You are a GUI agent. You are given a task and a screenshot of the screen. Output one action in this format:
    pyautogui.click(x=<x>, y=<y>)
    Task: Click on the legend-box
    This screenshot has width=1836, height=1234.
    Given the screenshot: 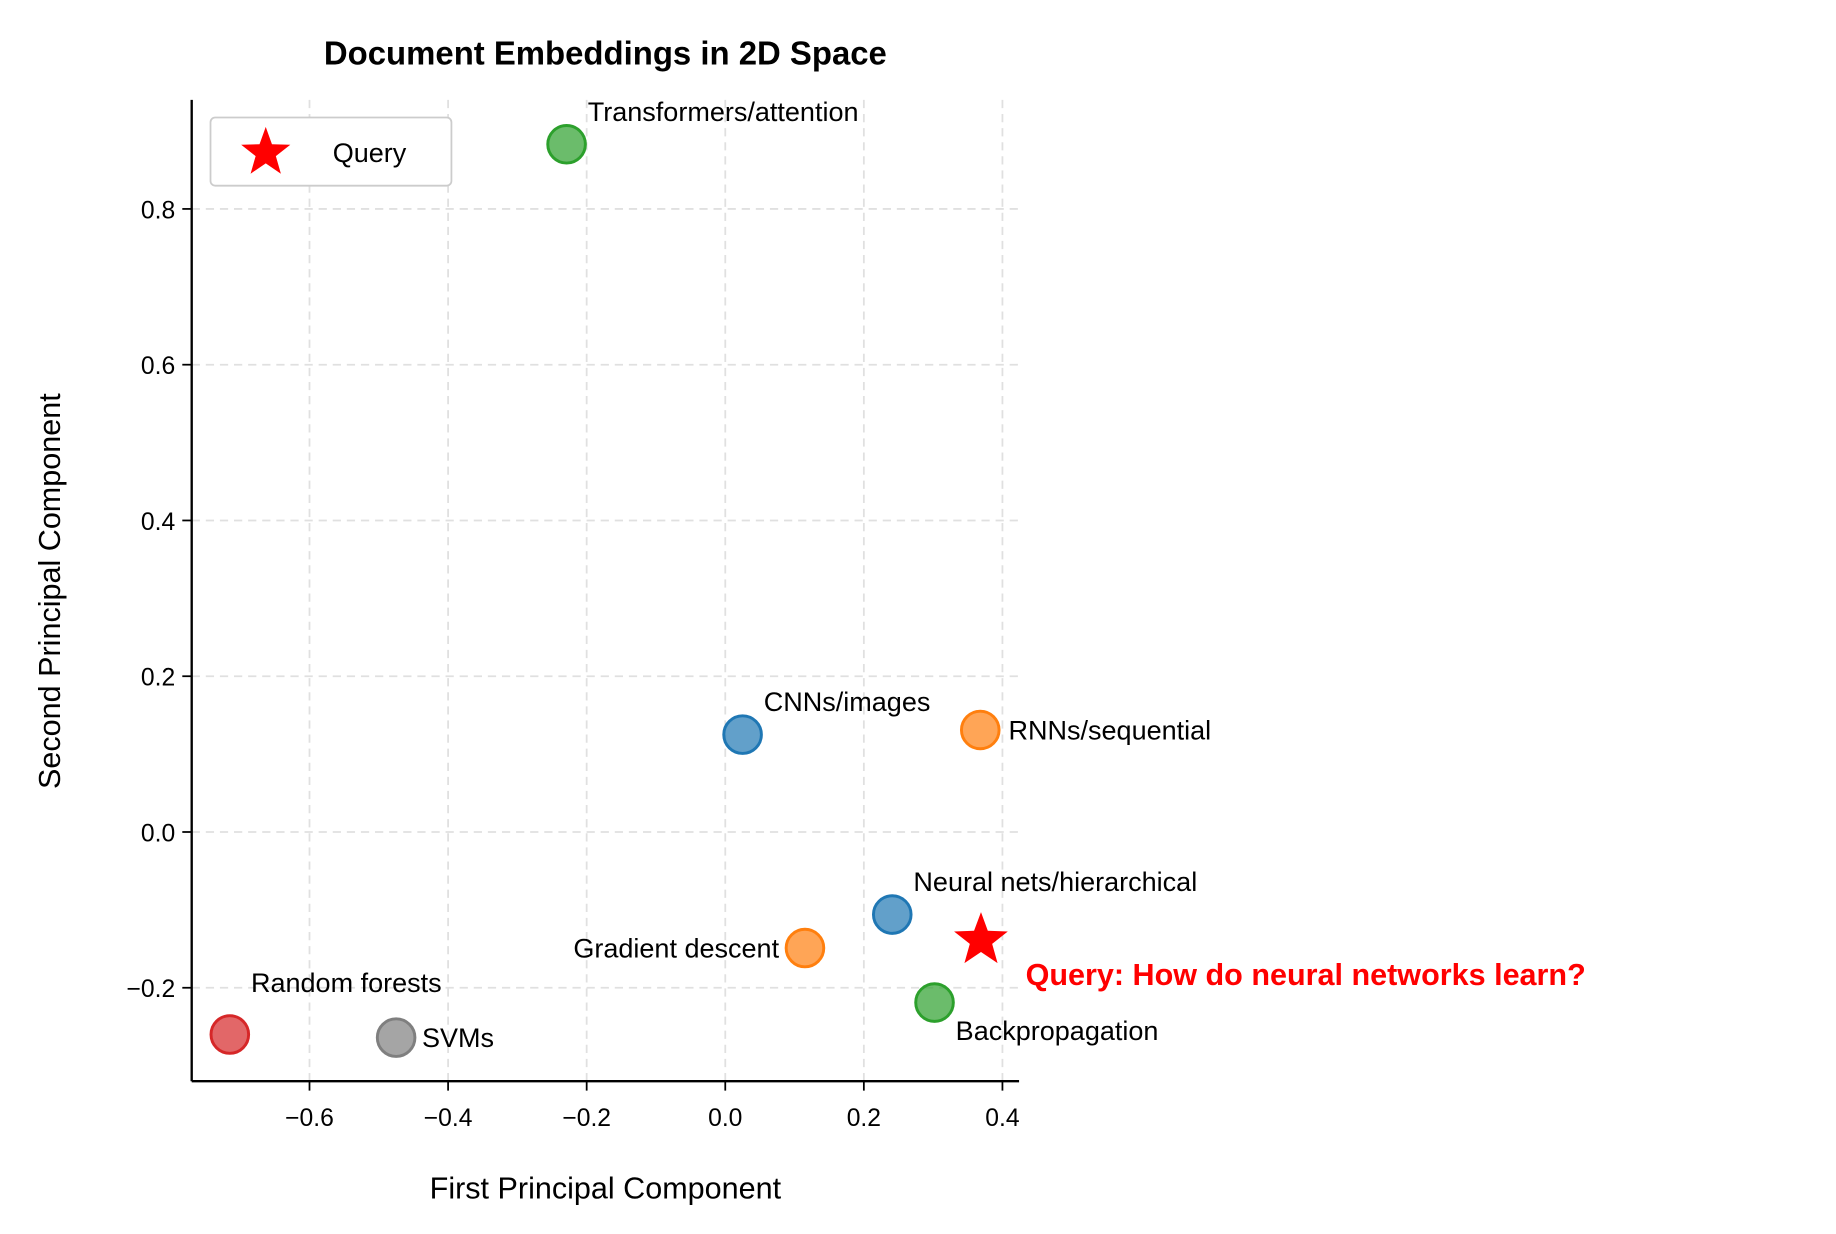 What is the action you would take?
    pyautogui.click(x=331, y=151)
    